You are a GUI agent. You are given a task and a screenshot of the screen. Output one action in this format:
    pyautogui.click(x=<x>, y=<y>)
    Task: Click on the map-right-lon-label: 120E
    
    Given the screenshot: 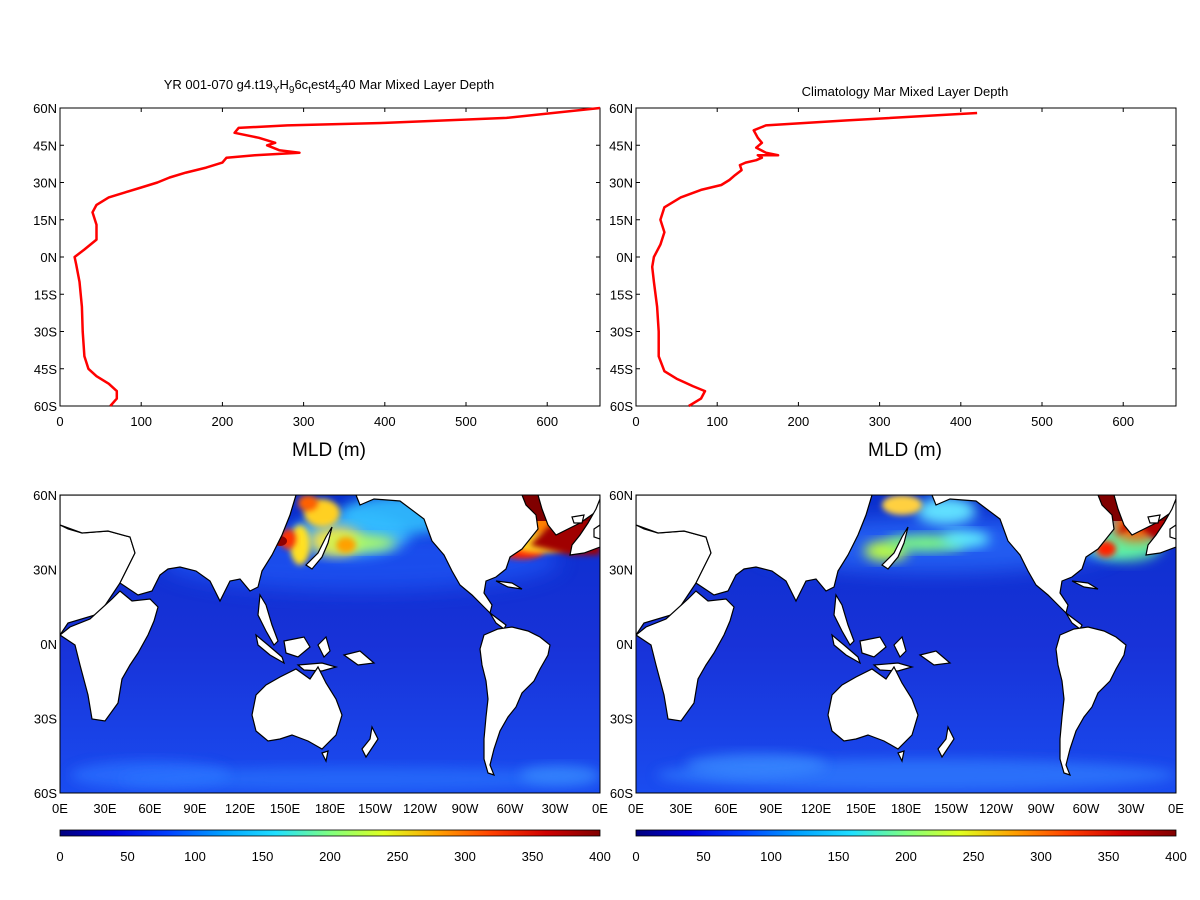 What is the action you would take?
    pyautogui.click(x=816, y=808)
    